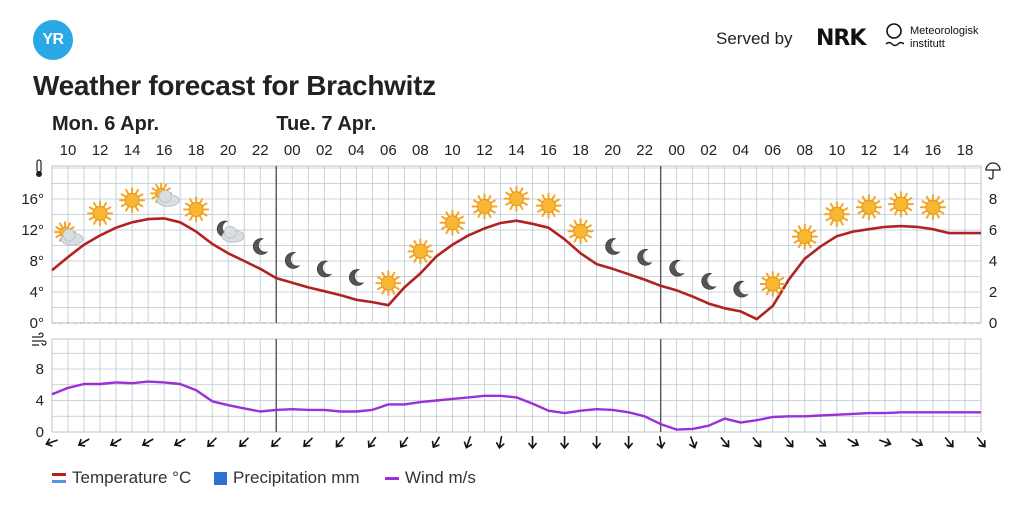  Describe the element at coordinates (944, 38) in the screenshot. I see `met-institute-logo: Meteorologisk institutt` at that location.